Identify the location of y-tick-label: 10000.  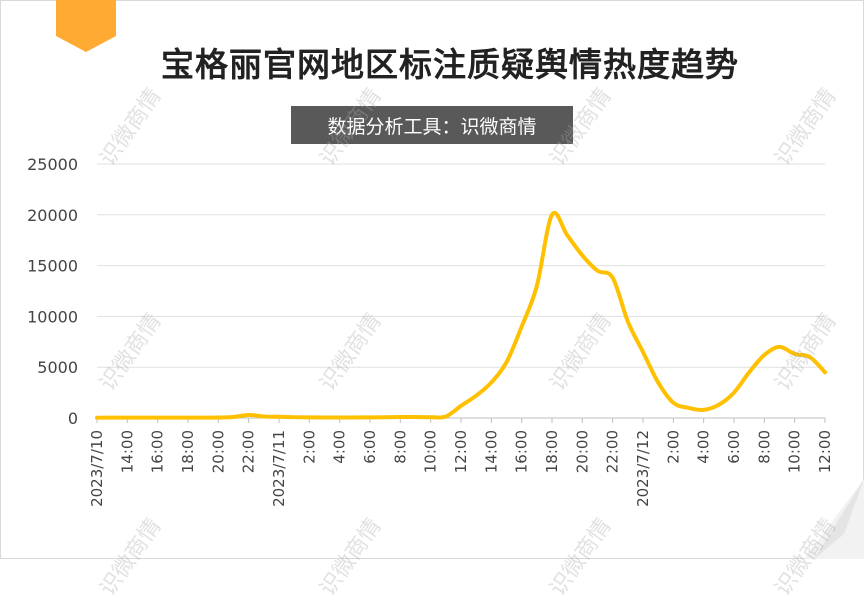
(52, 316).